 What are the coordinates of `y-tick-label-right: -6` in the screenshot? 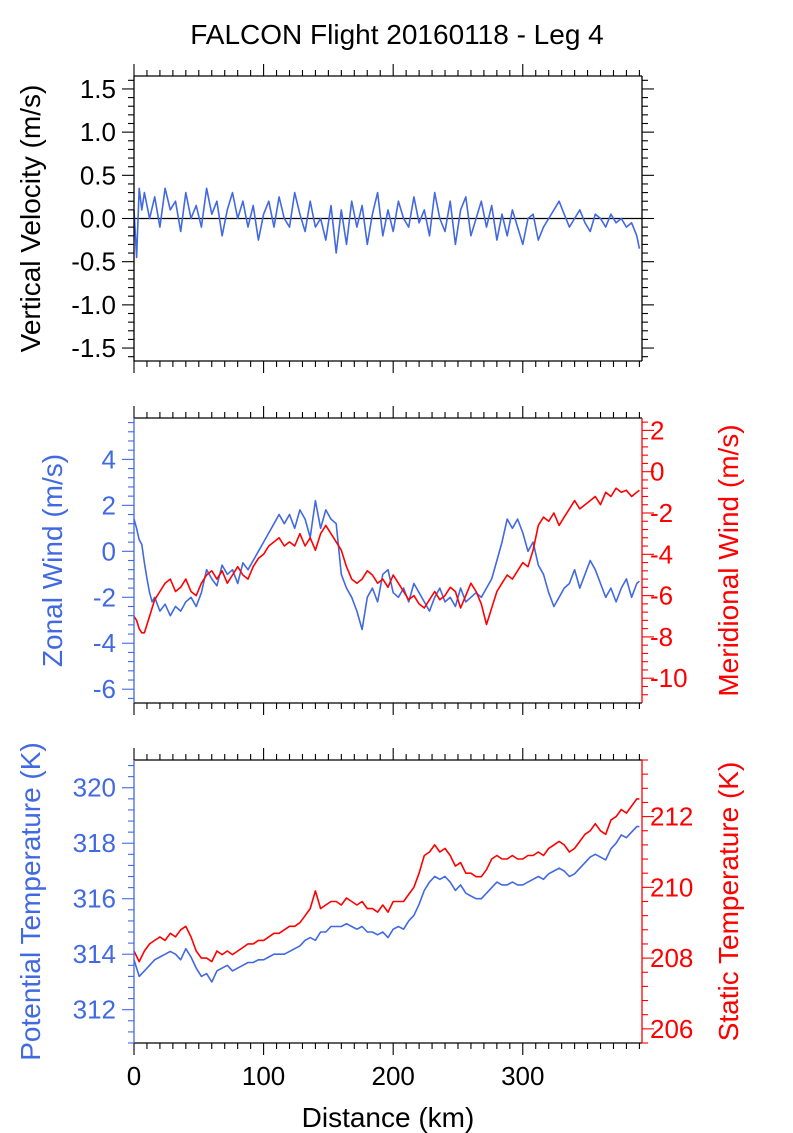 It's located at (661, 596).